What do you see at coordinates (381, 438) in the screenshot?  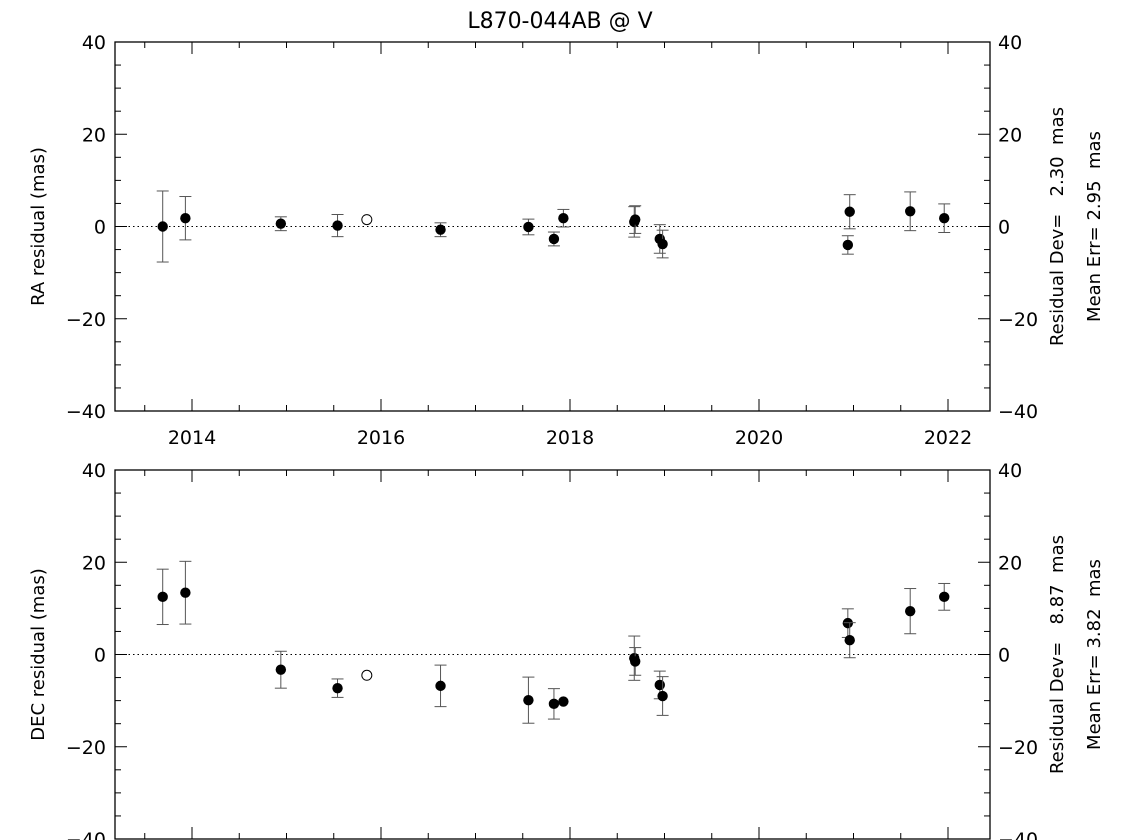 I see `x-tick-label: 2016` at bounding box center [381, 438].